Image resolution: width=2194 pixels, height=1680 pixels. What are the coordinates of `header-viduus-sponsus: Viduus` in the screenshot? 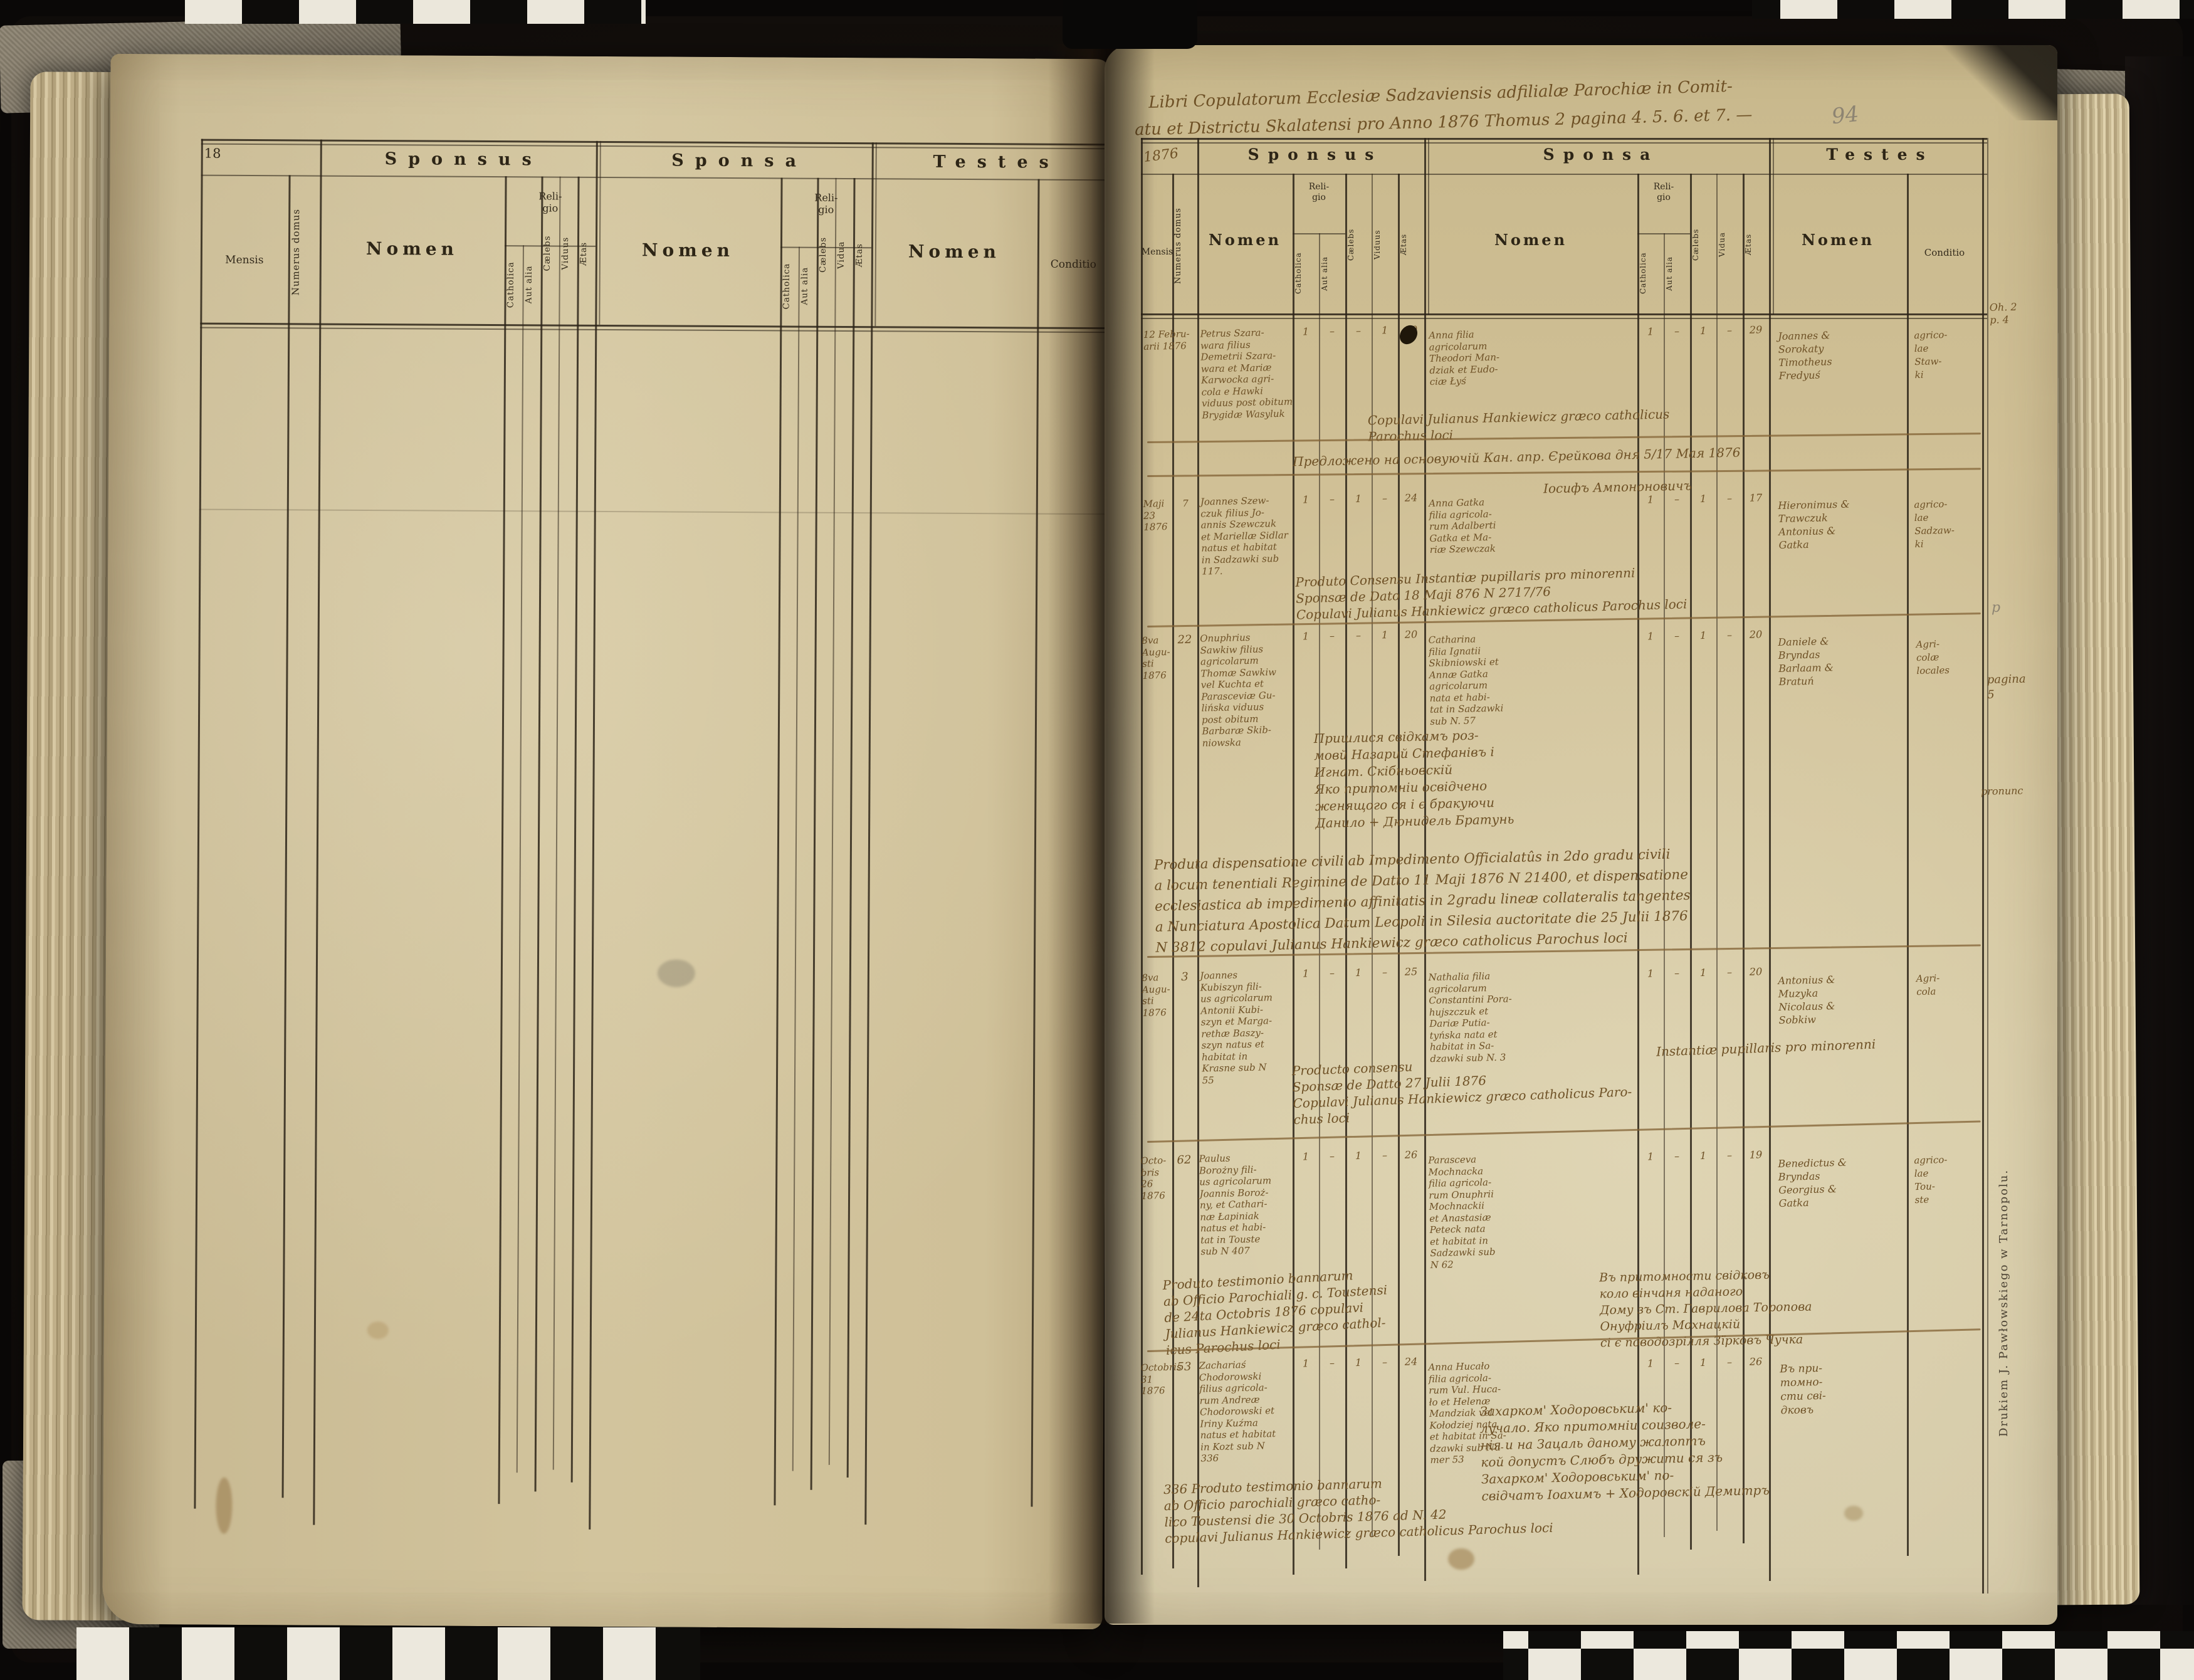 It's located at (565, 254).